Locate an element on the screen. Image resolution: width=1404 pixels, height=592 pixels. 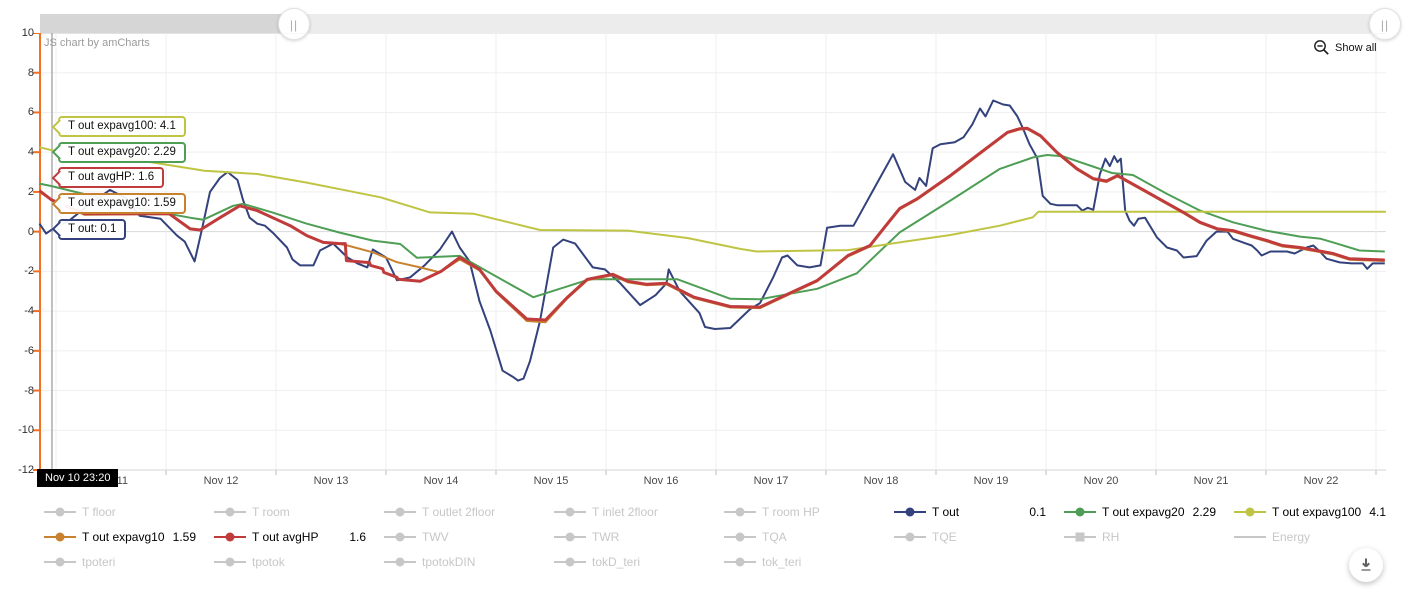
x-axis-label: Nov 14 is located at coordinates (441, 481).